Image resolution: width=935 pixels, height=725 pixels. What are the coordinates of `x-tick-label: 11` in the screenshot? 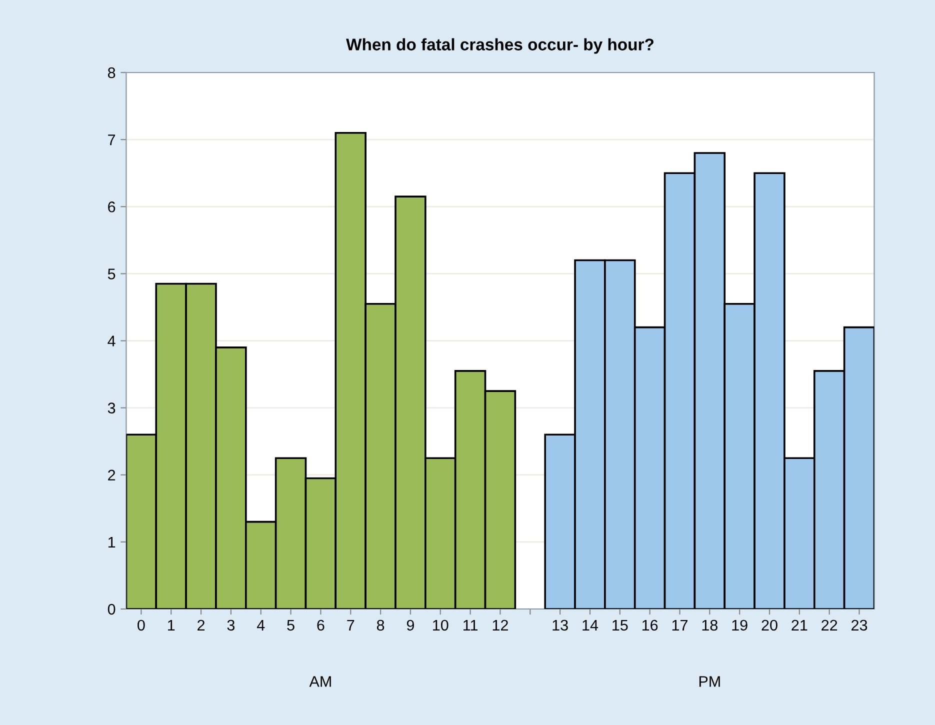 It's located at (471, 625).